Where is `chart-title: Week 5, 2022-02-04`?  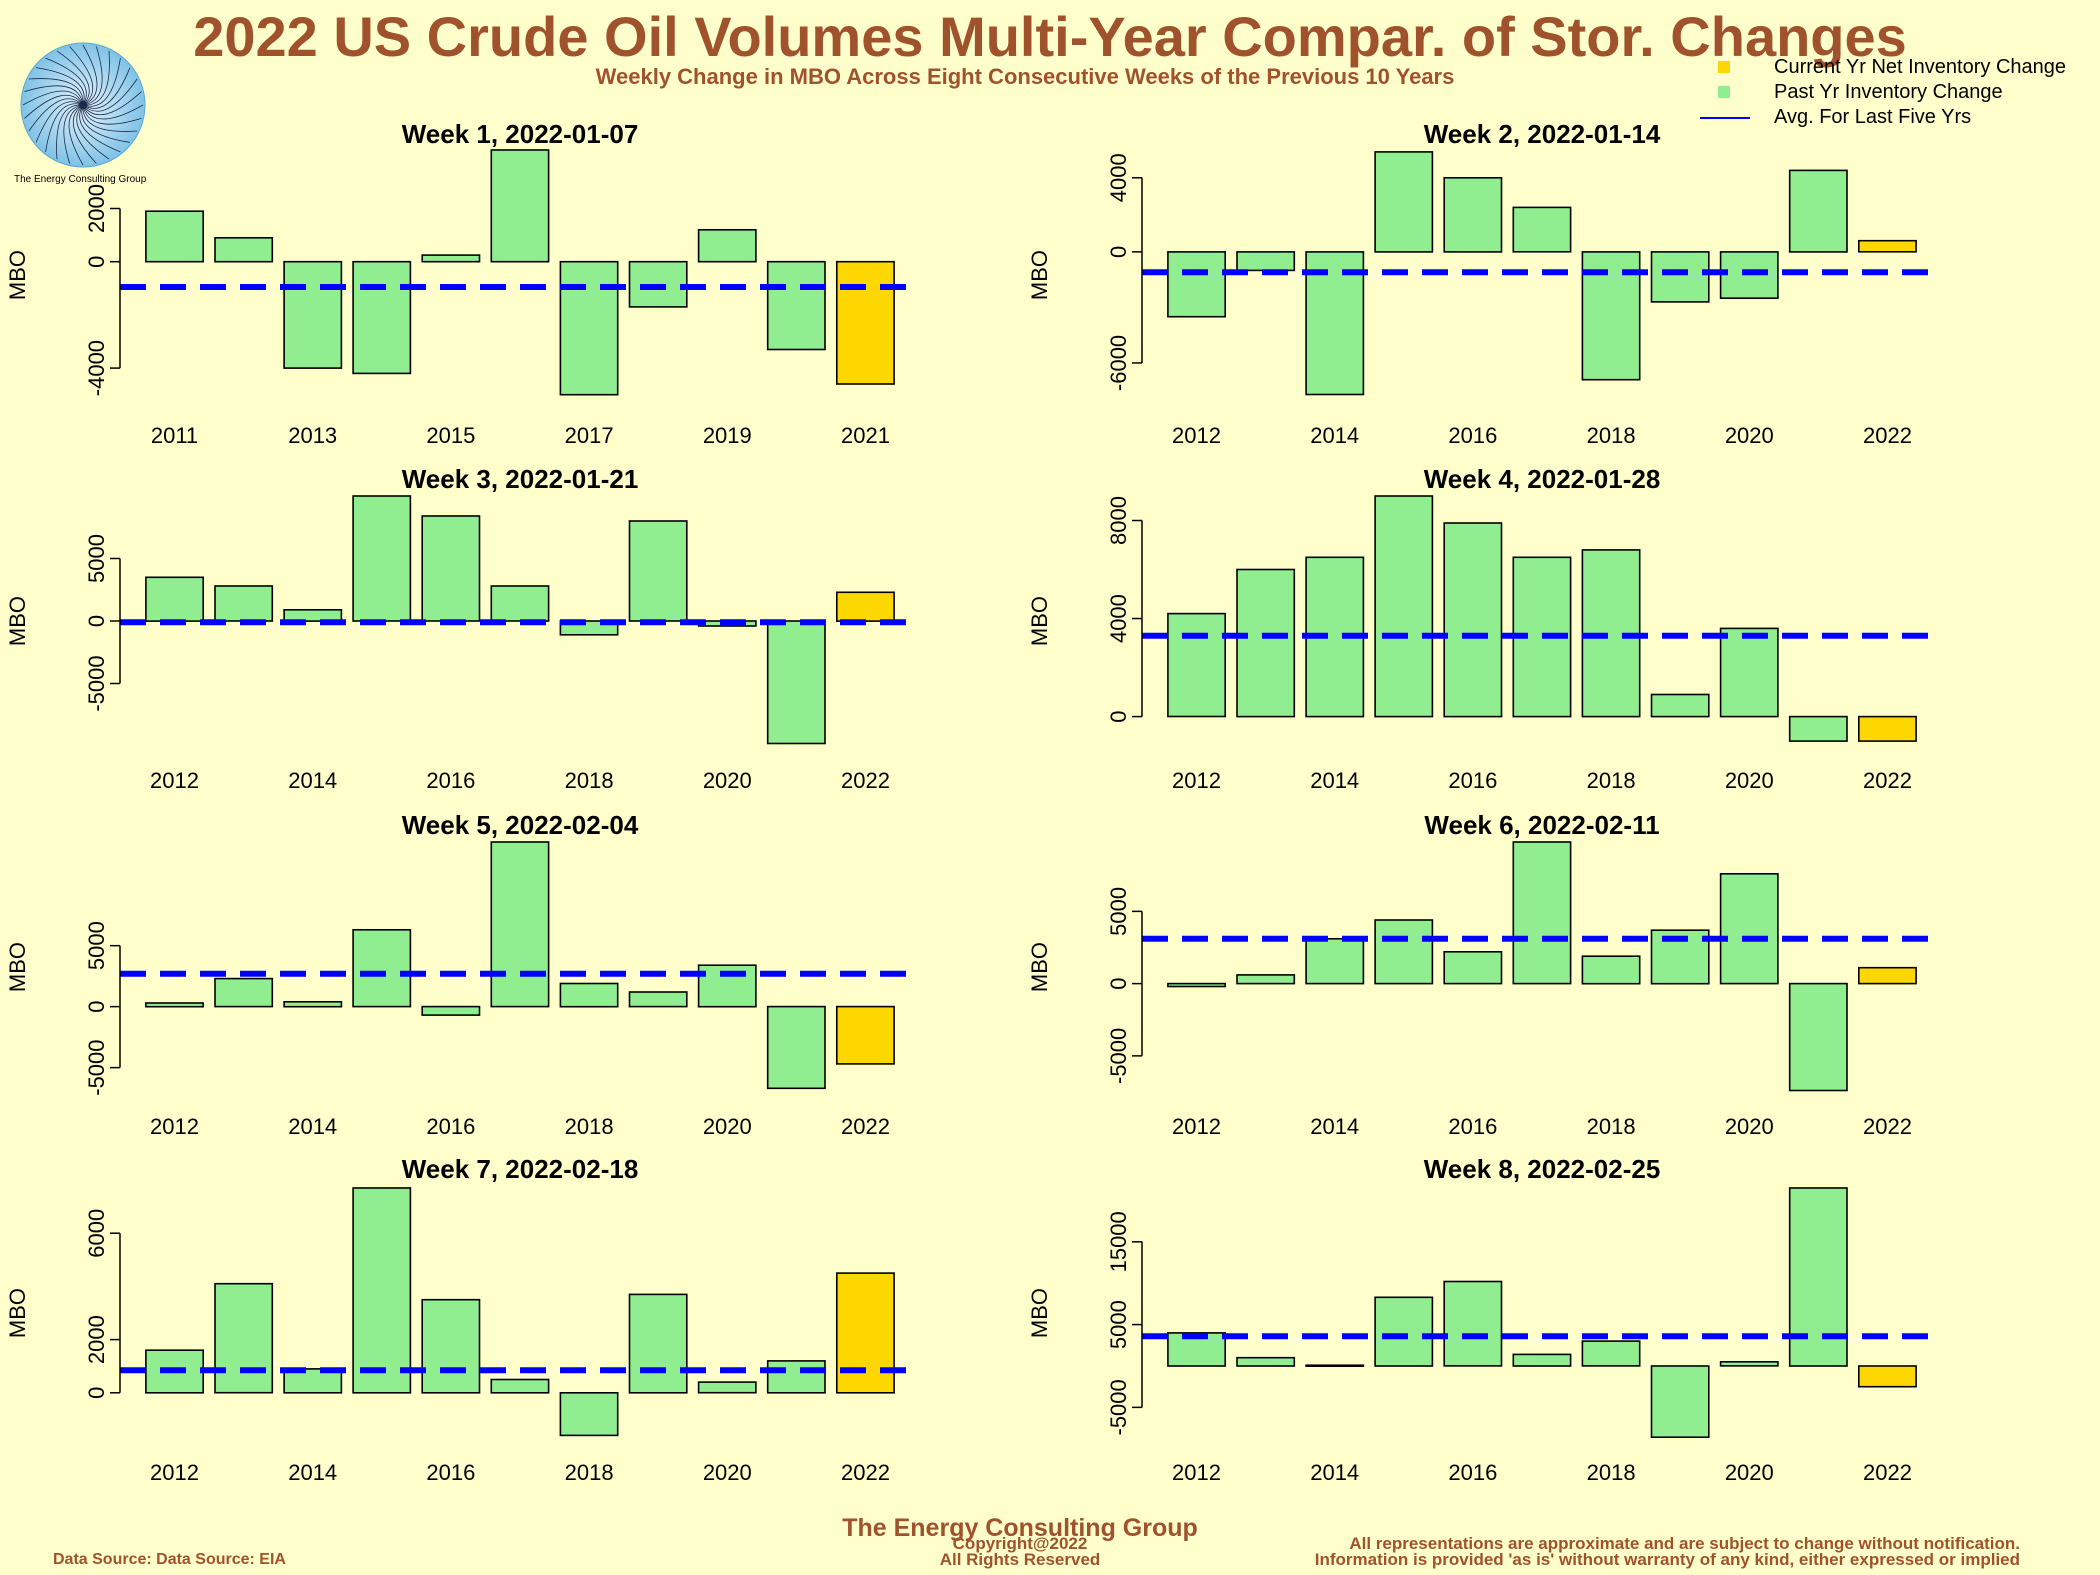 chart-title: Week 5, 2022-02-04 is located at coordinates (520, 825).